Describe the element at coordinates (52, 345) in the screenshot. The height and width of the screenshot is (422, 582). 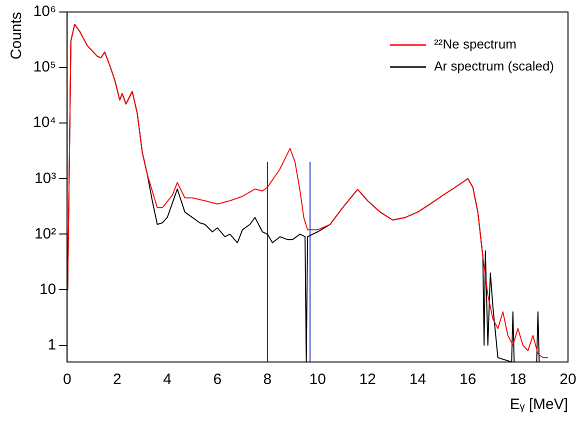
I see `y-tick-label: 1` at that location.